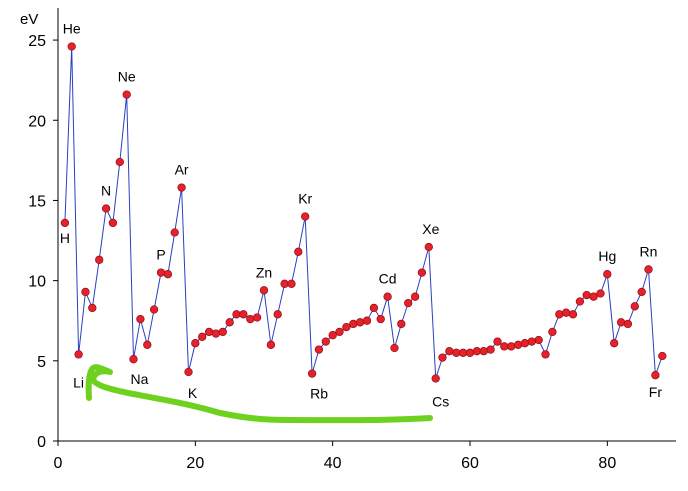 The width and height of the screenshot is (688, 491). What do you see at coordinates (470, 463) in the screenshot?
I see `x-tick-label: 60` at bounding box center [470, 463].